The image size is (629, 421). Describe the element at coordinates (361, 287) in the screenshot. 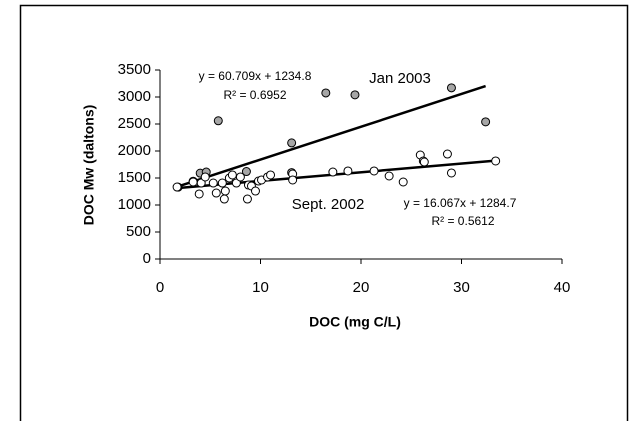

I see `x-tick-label: 20` at that location.